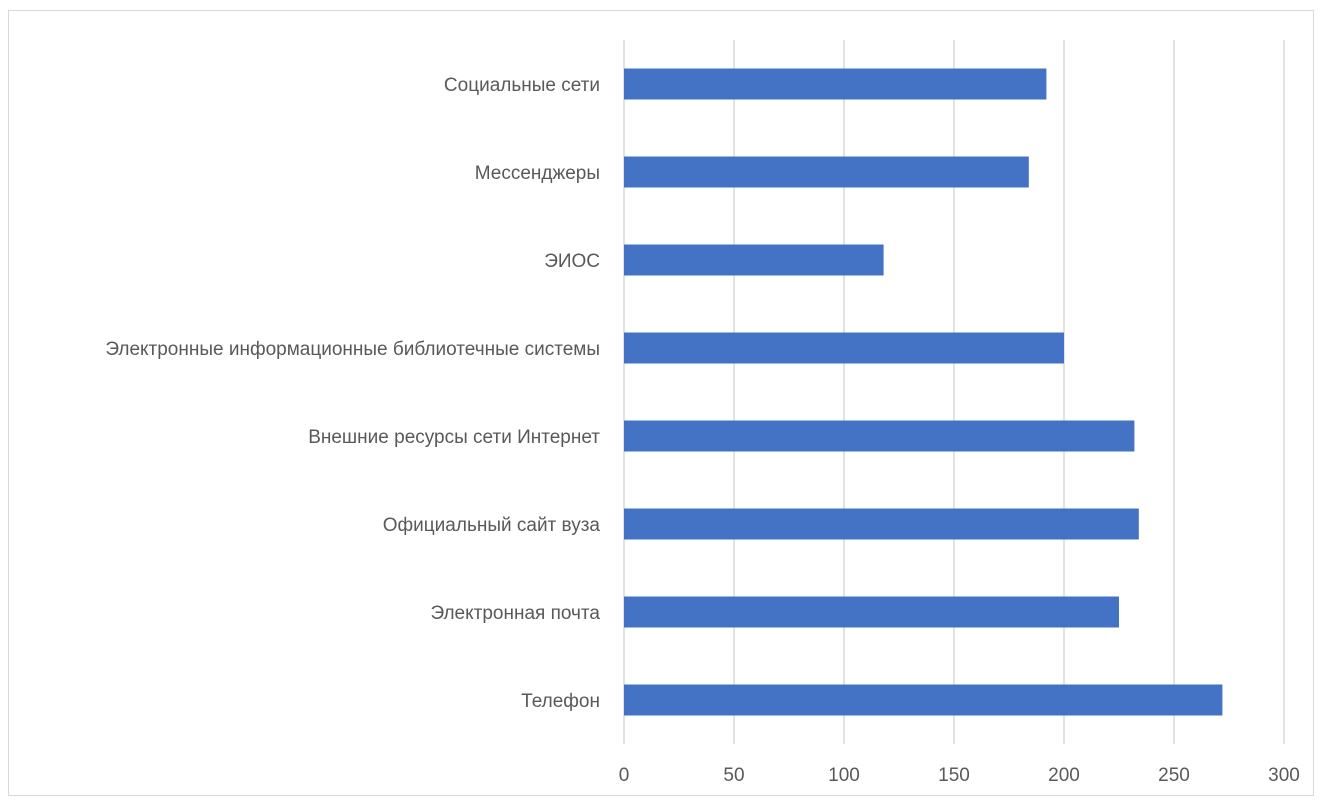 This screenshot has width=1322, height=800. What do you see at coordinates (1284, 775) in the screenshot?
I see `x-tick-label: 300` at bounding box center [1284, 775].